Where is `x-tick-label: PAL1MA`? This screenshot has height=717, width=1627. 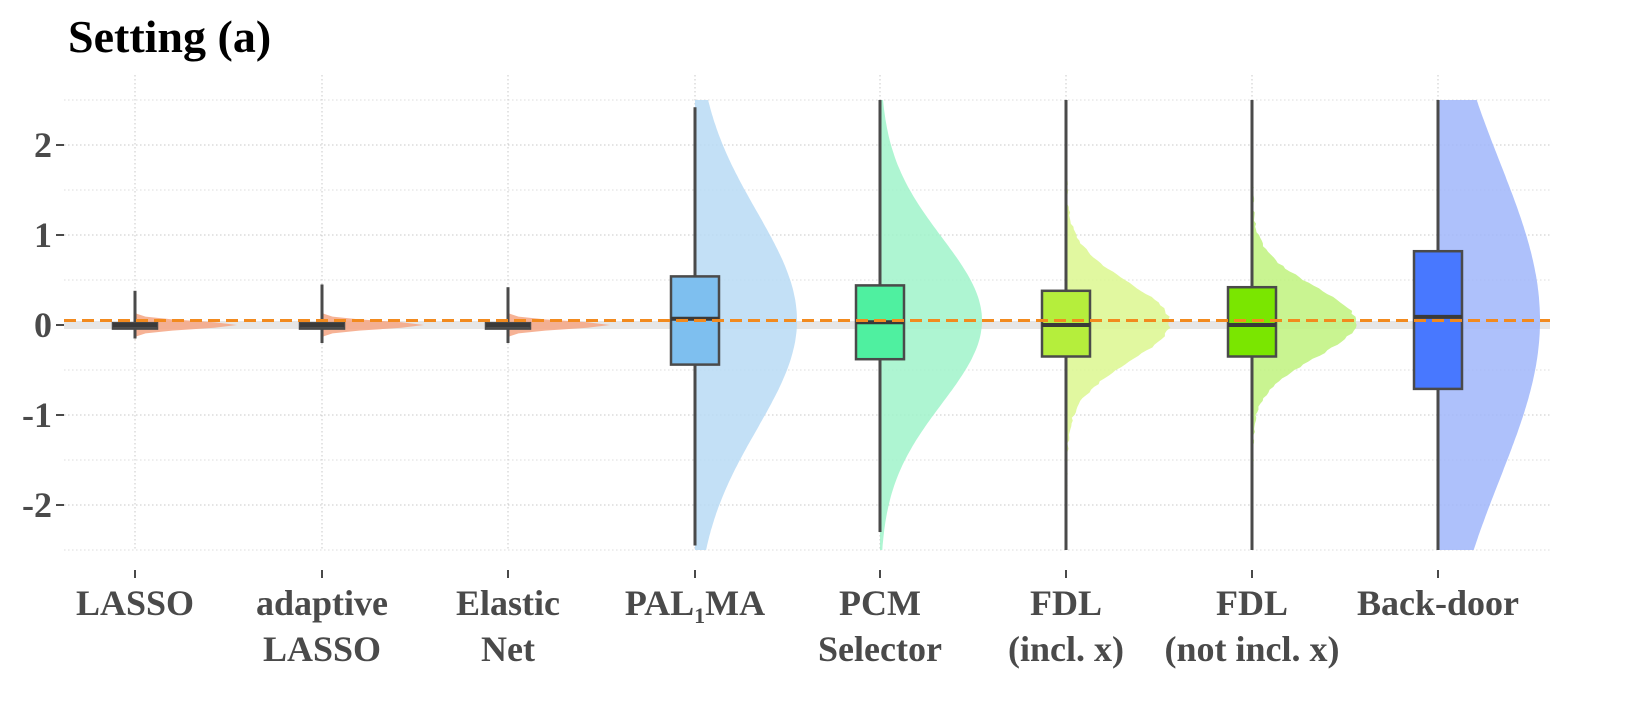 x-tick-label: PAL1MA is located at coordinates (695, 605).